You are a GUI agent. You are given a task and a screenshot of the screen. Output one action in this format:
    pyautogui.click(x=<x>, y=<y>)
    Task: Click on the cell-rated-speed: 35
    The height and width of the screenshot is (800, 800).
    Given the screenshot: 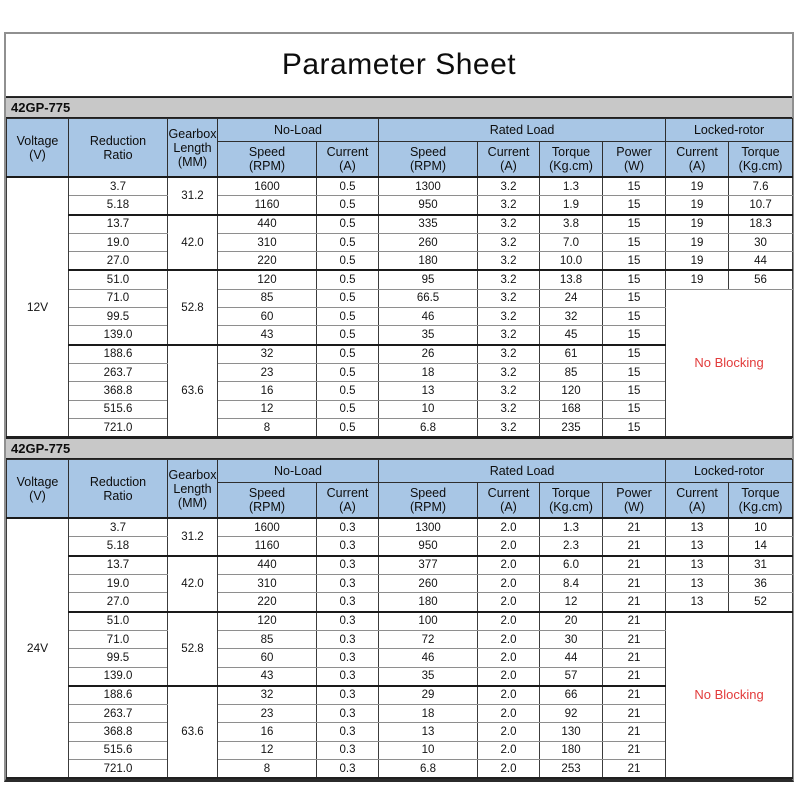 What is the action you would take?
    pyautogui.click(x=428, y=335)
    